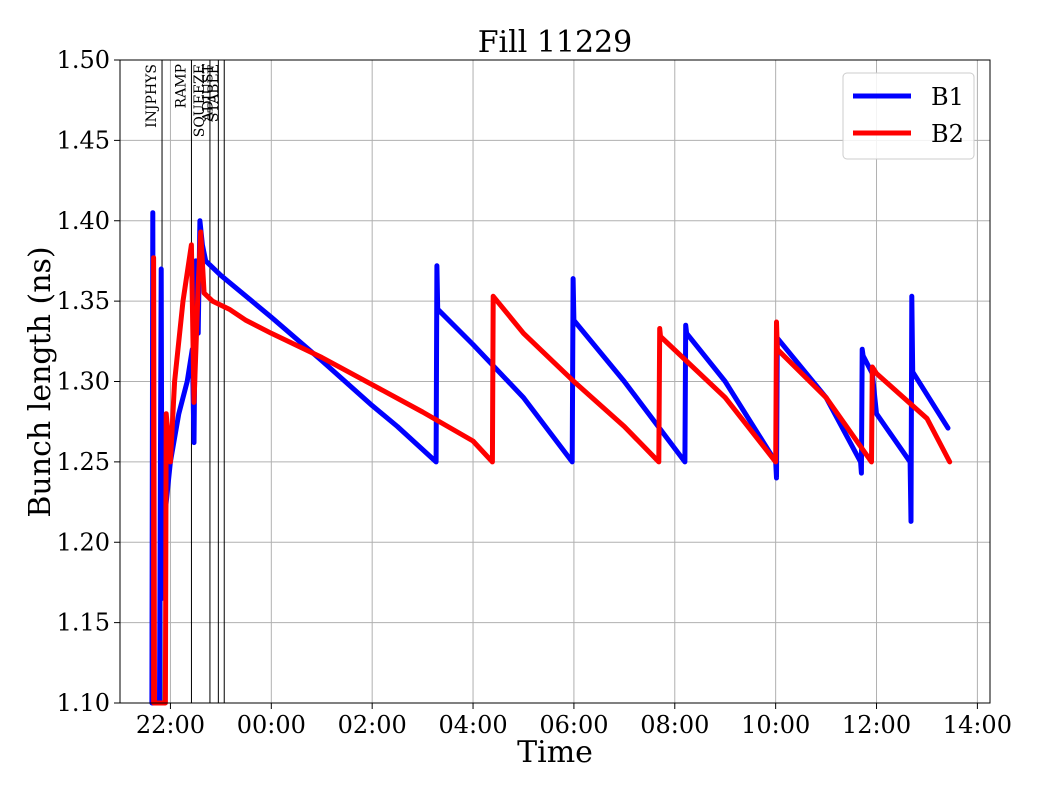  Describe the element at coordinates (83, 703) in the screenshot. I see `y-tick-label: 1.10` at that location.